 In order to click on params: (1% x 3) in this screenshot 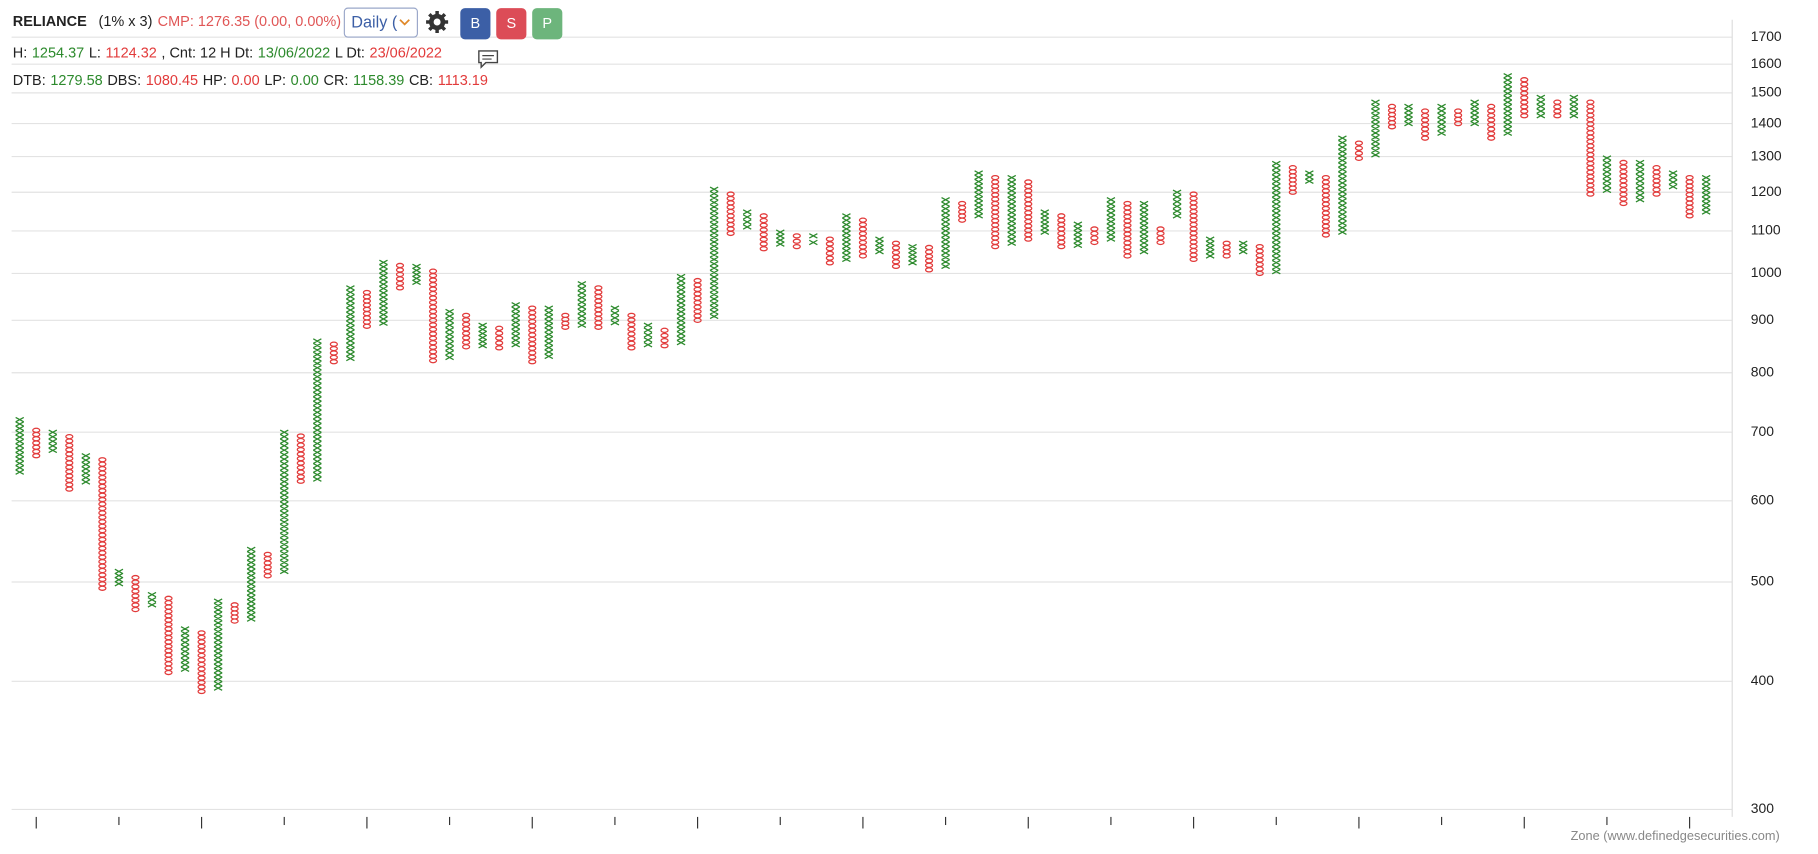, I will do `click(126, 22)`.